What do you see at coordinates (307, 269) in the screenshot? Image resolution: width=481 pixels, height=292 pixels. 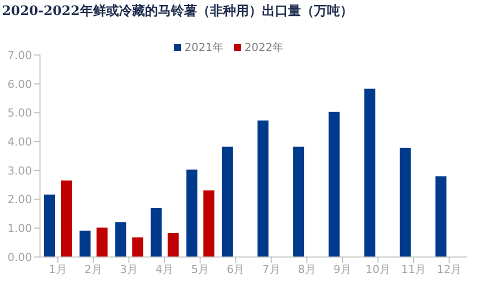 I see `x-tick-label: 8月` at bounding box center [307, 269].